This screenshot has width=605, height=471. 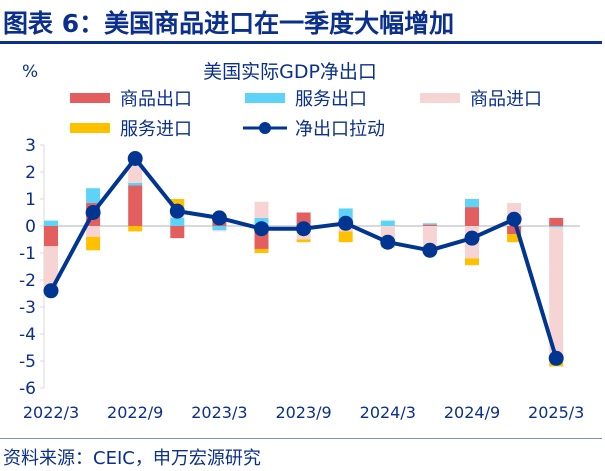 What do you see at coordinates (301, 438) in the screenshot?
I see `footer-divider` at bounding box center [301, 438].